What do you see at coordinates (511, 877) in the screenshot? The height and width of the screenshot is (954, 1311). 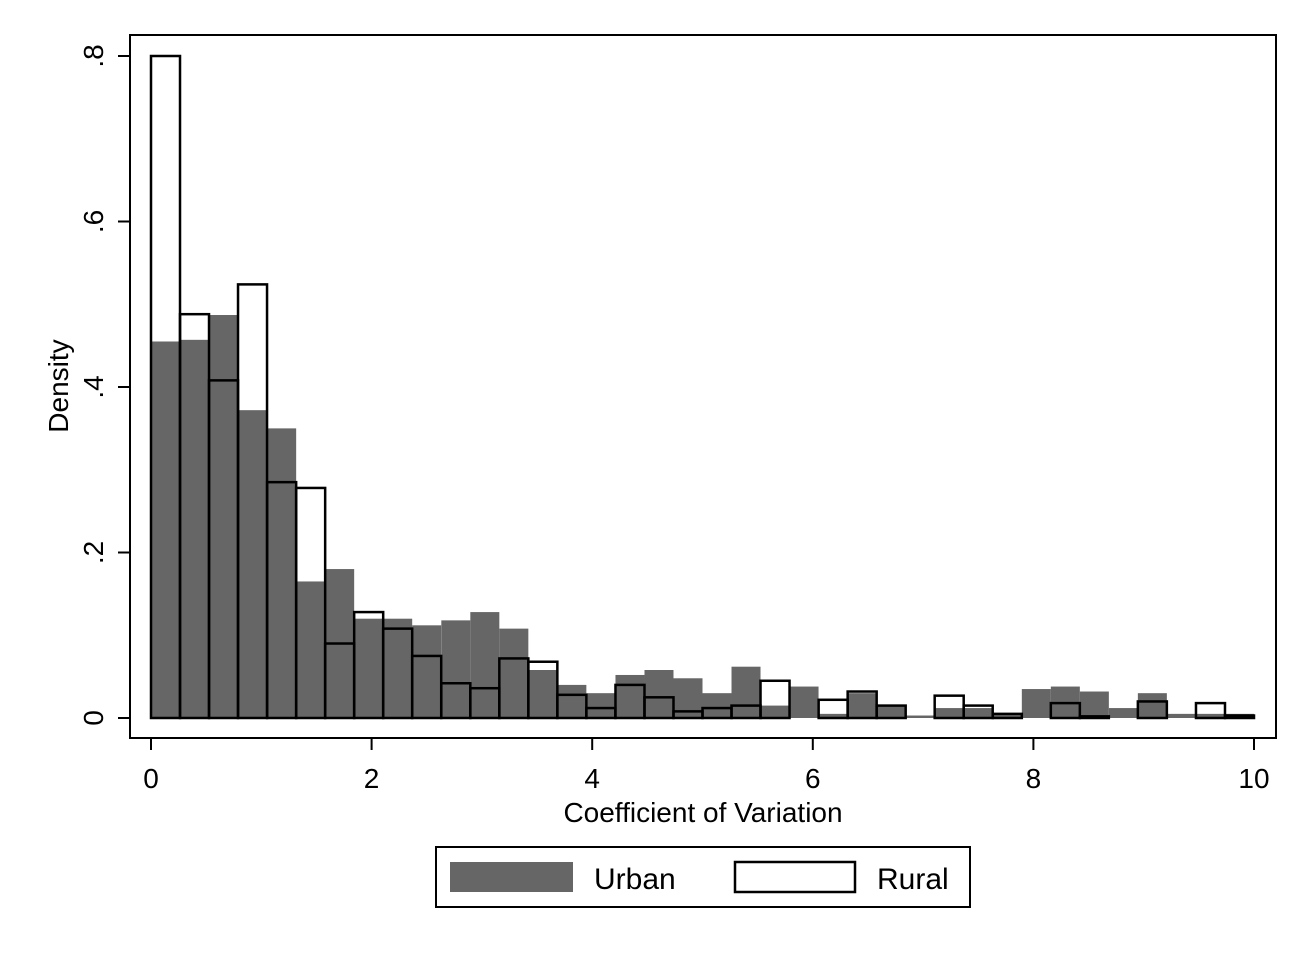 I see `legend-swatch-urban` at bounding box center [511, 877].